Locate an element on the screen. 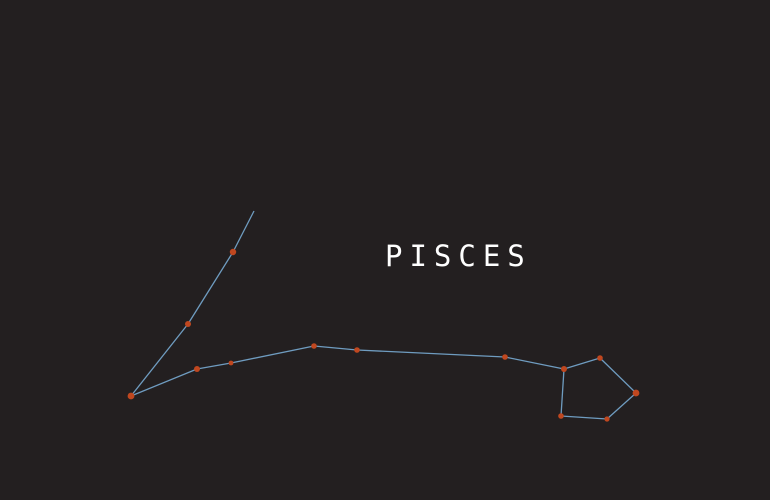  circlet-asterism is located at coordinates (598, 388).